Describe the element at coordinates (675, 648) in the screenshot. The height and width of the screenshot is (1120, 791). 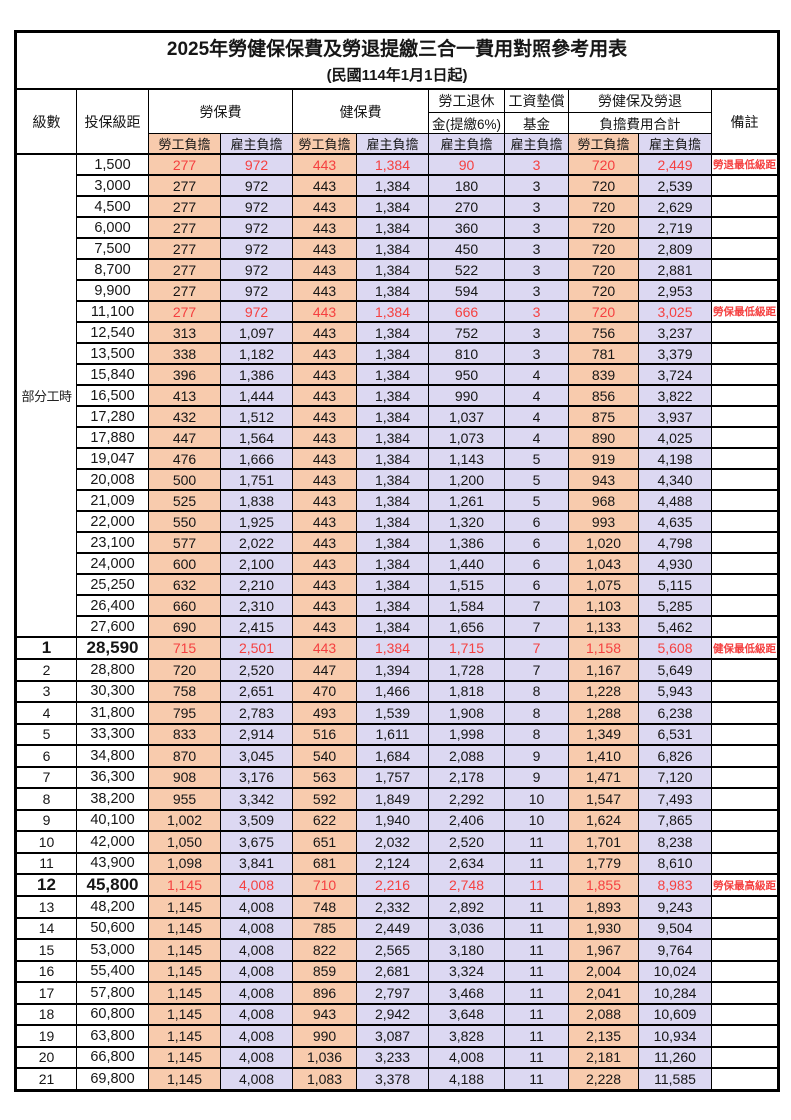
I see `cell-total-employer: 5,608` at that location.